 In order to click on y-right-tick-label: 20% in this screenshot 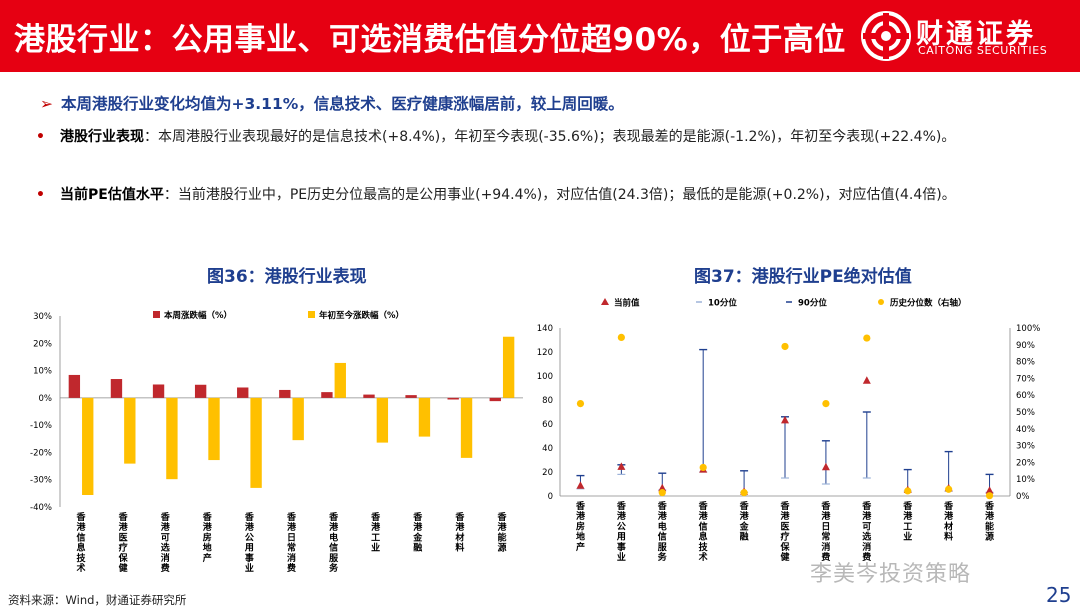, I will do `click(1025, 463)`.